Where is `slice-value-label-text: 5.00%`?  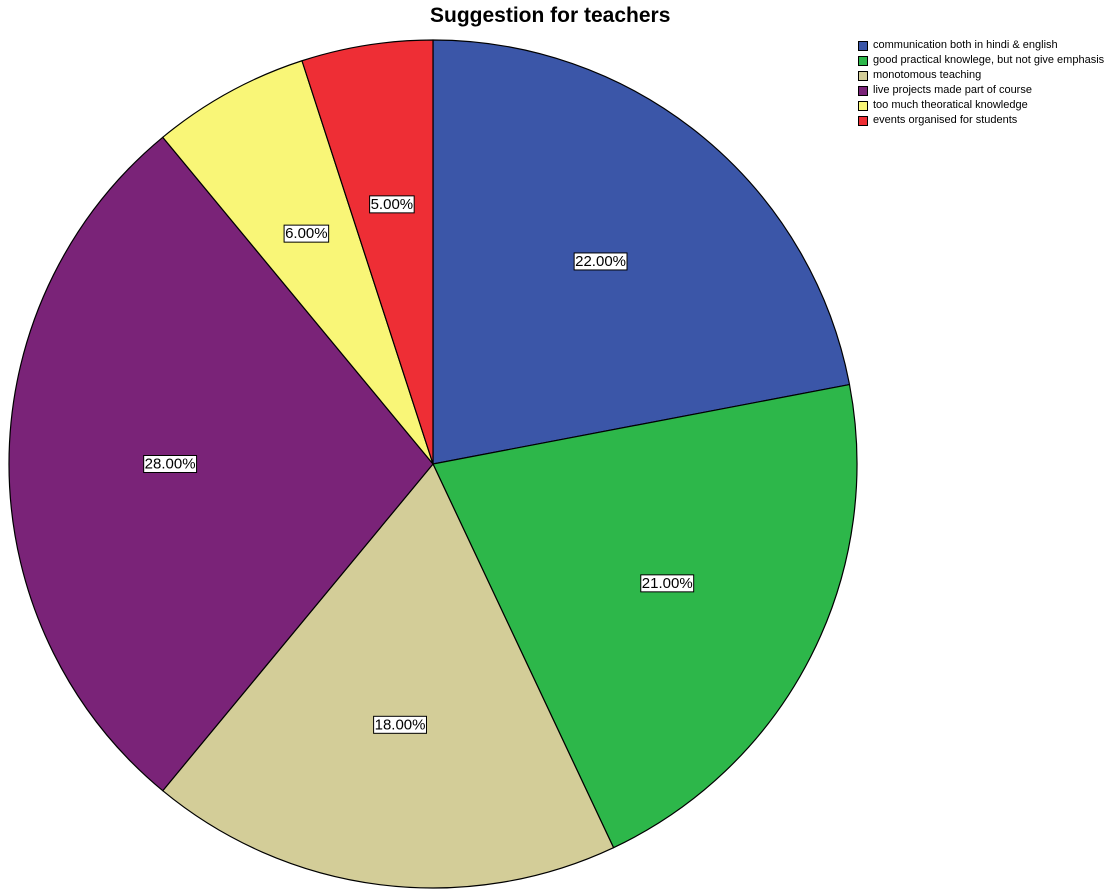 slice-value-label-text: 5.00% is located at coordinates (392, 204).